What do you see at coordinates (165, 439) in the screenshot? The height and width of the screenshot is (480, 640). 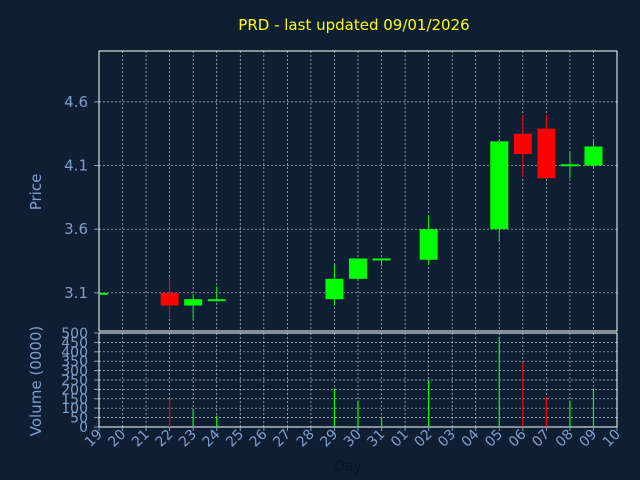 I see `x-tick-label: 22` at bounding box center [165, 439].